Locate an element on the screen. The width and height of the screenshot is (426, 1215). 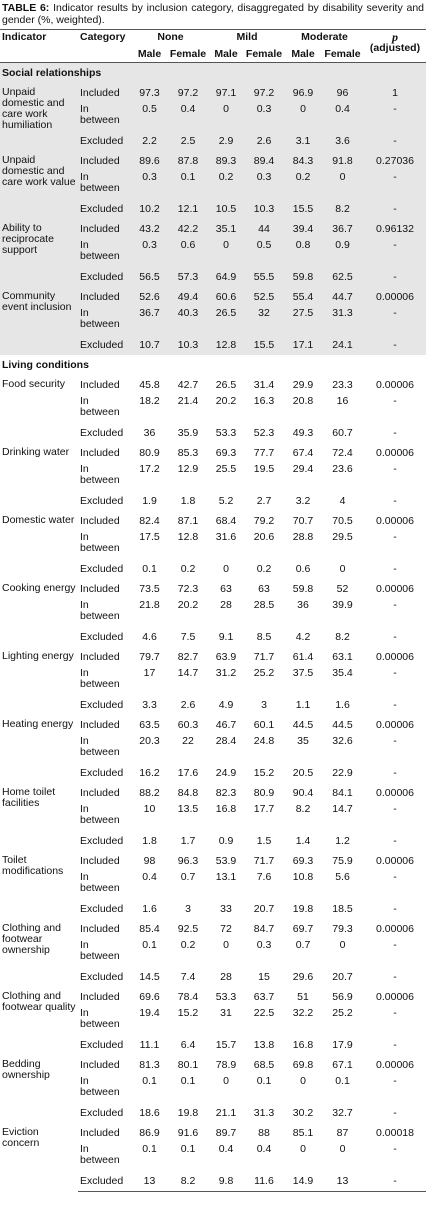
value: 96.9 is located at coordinates (303, 93).